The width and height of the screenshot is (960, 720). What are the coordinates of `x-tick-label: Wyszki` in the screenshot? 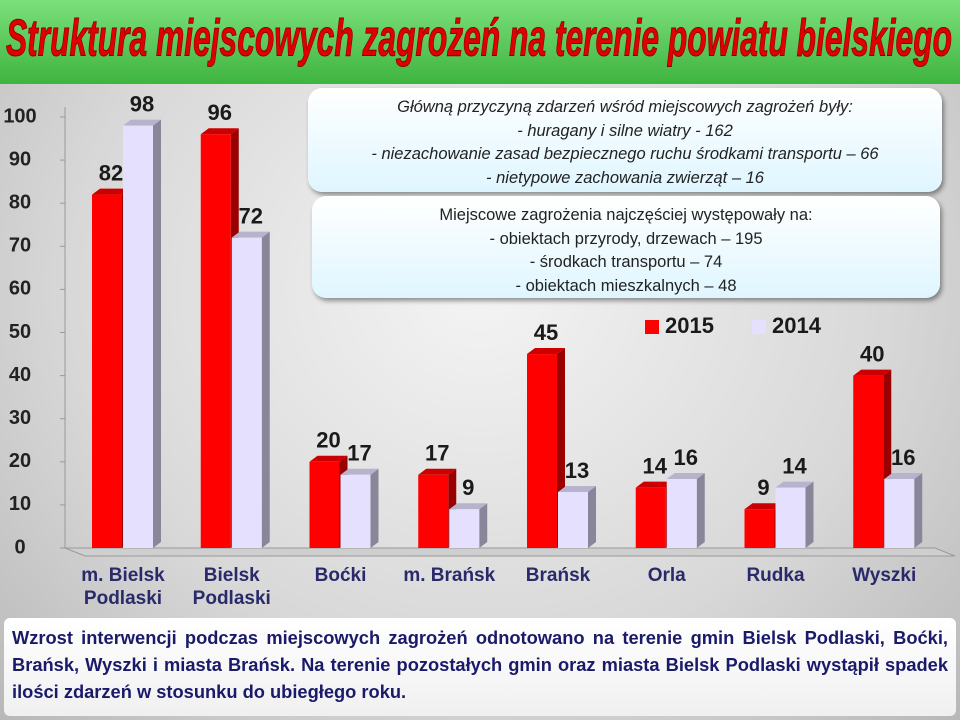 It's located at (884, 575).